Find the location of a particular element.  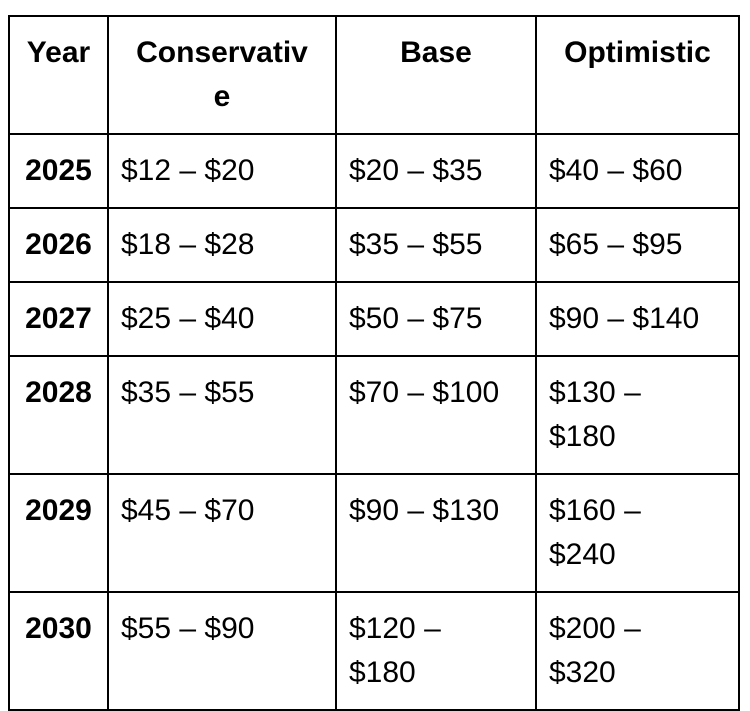

conservative-cell: $45 – $70 is located at coordinates (222, 533).